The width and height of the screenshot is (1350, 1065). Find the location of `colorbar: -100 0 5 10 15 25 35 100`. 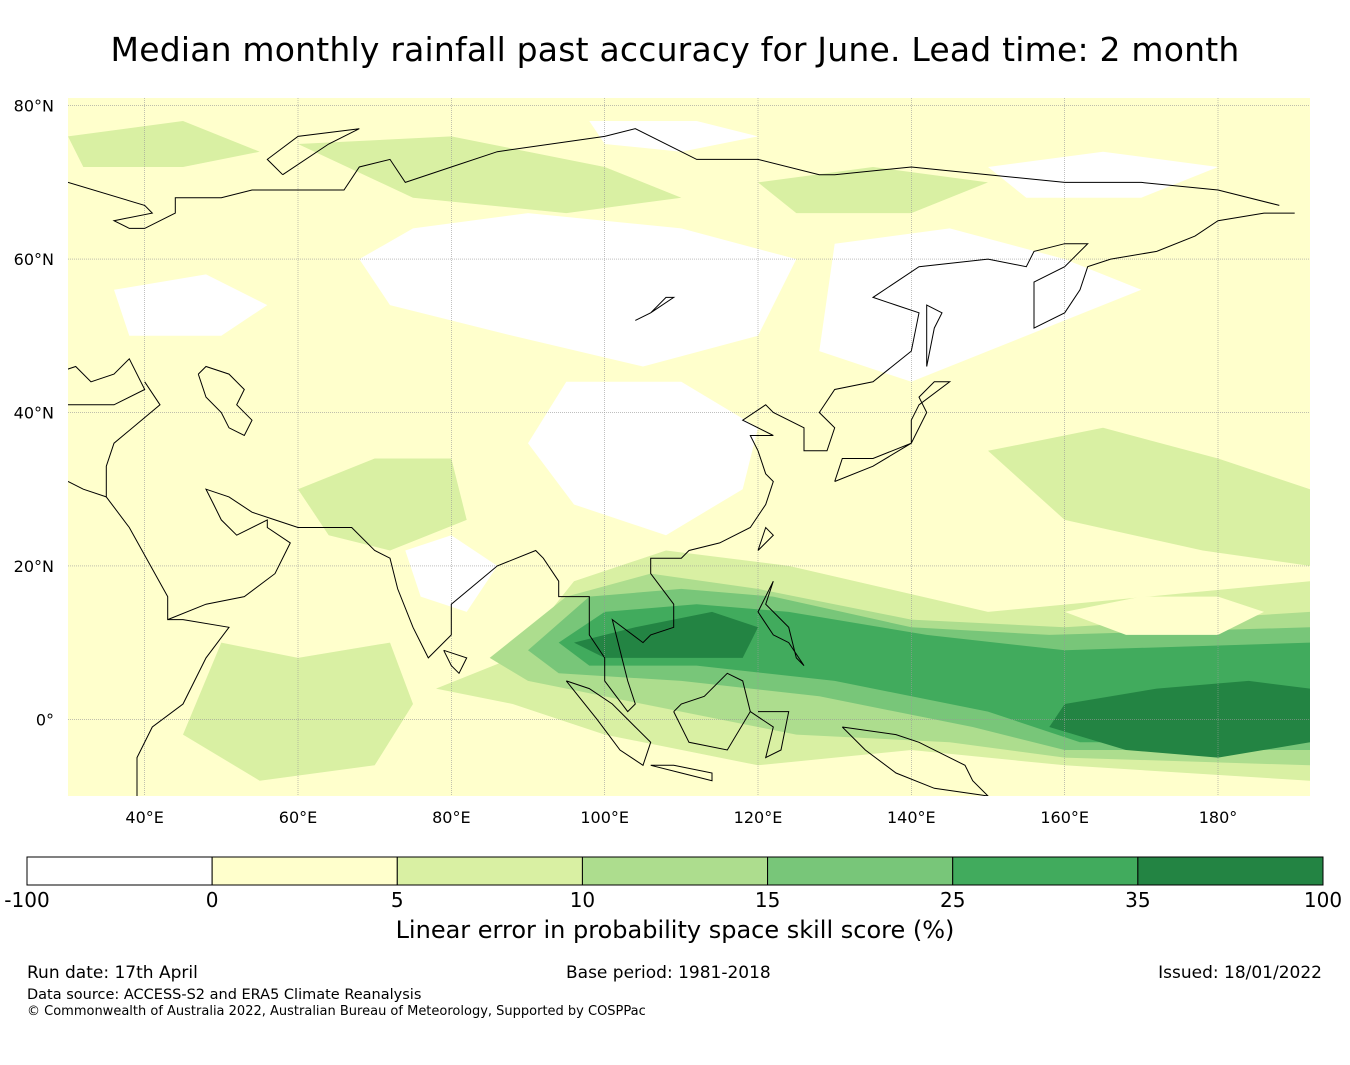

colorbar: -100 0 5 10 15 25 35 100 is located at coordinates (673, 884).